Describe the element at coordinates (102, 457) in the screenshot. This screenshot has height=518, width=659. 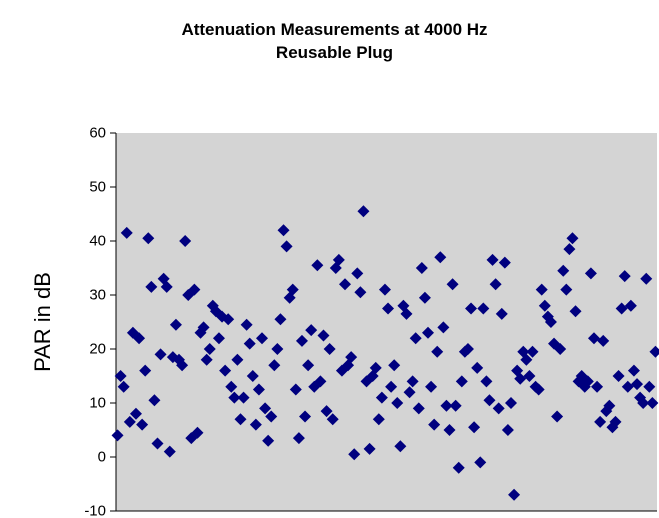
I see `y-tick-label: 0` at that location.